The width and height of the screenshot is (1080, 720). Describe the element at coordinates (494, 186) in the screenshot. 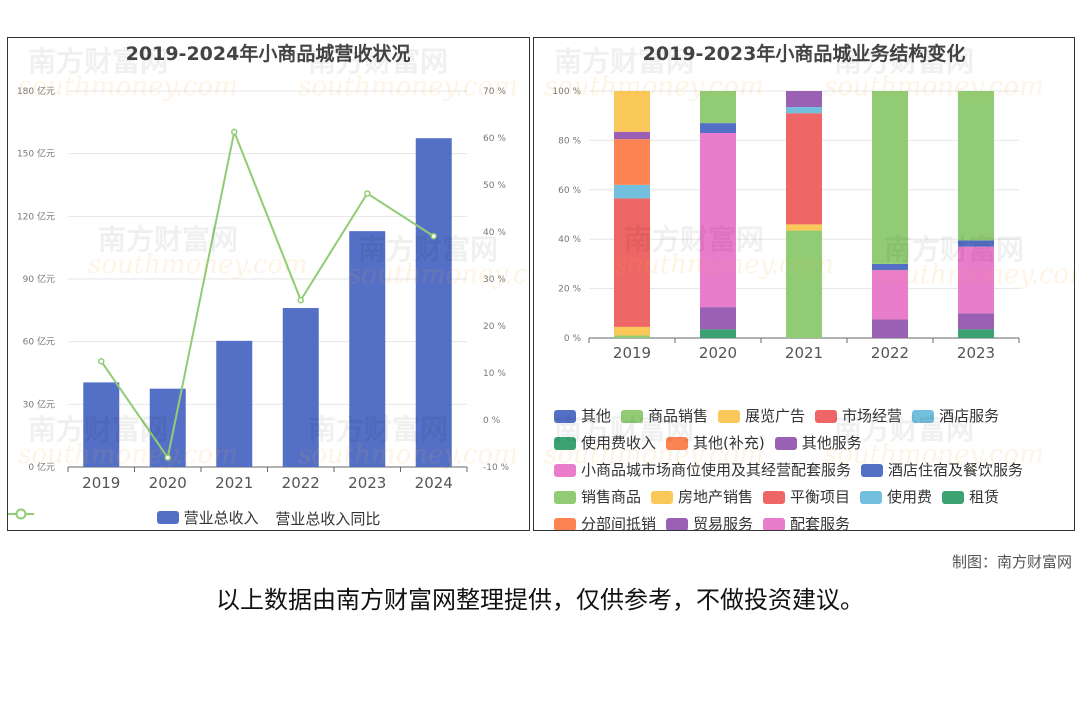

I see `y-right-tick-label: 50 %` at that location.